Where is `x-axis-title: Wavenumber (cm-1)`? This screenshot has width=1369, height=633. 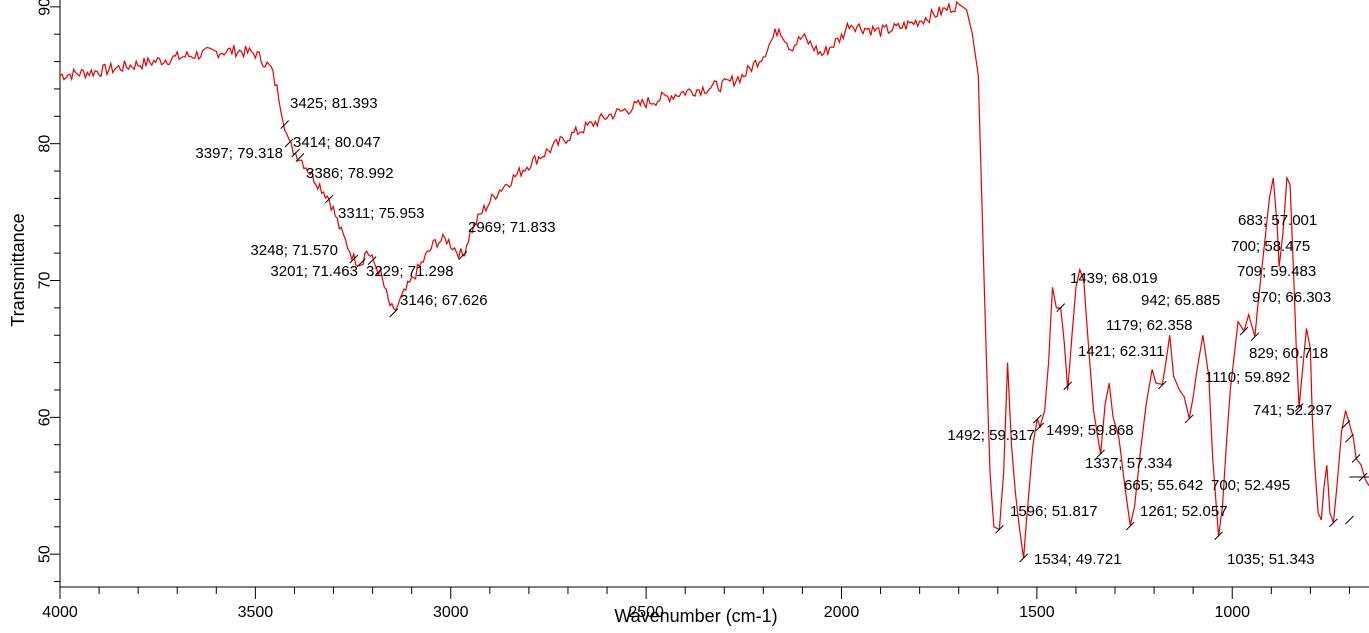
x-axis-title: Wavenumber (cm-1) is located at coordinates (695, 616).